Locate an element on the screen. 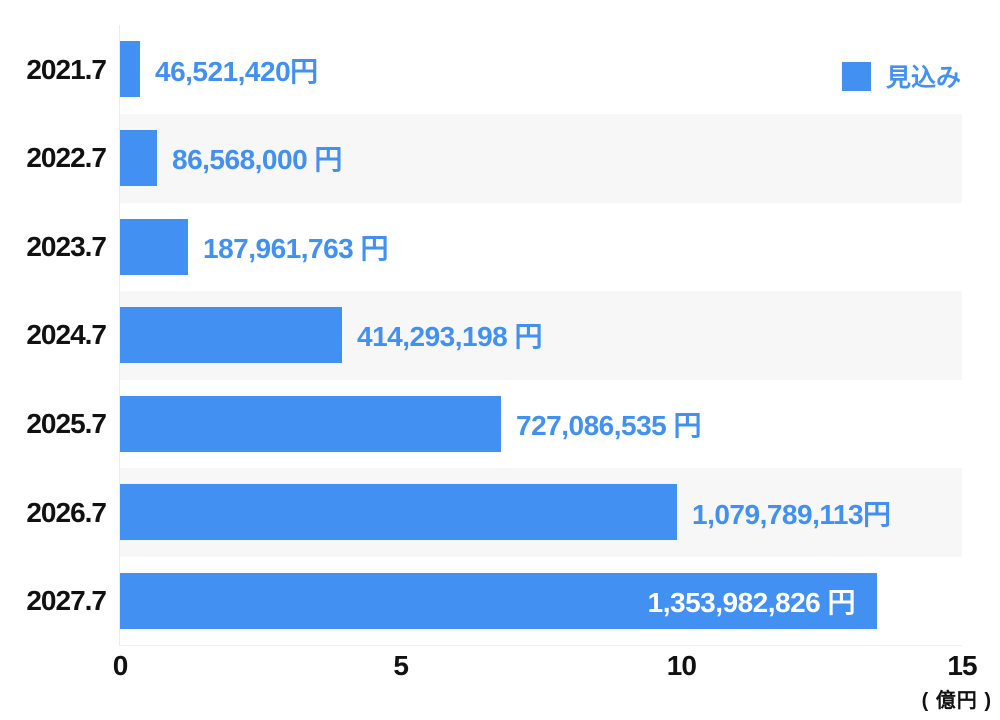 This screenshot has height=720, width=1000. category-label: 2022.7 is located at coordinates (66, 158).